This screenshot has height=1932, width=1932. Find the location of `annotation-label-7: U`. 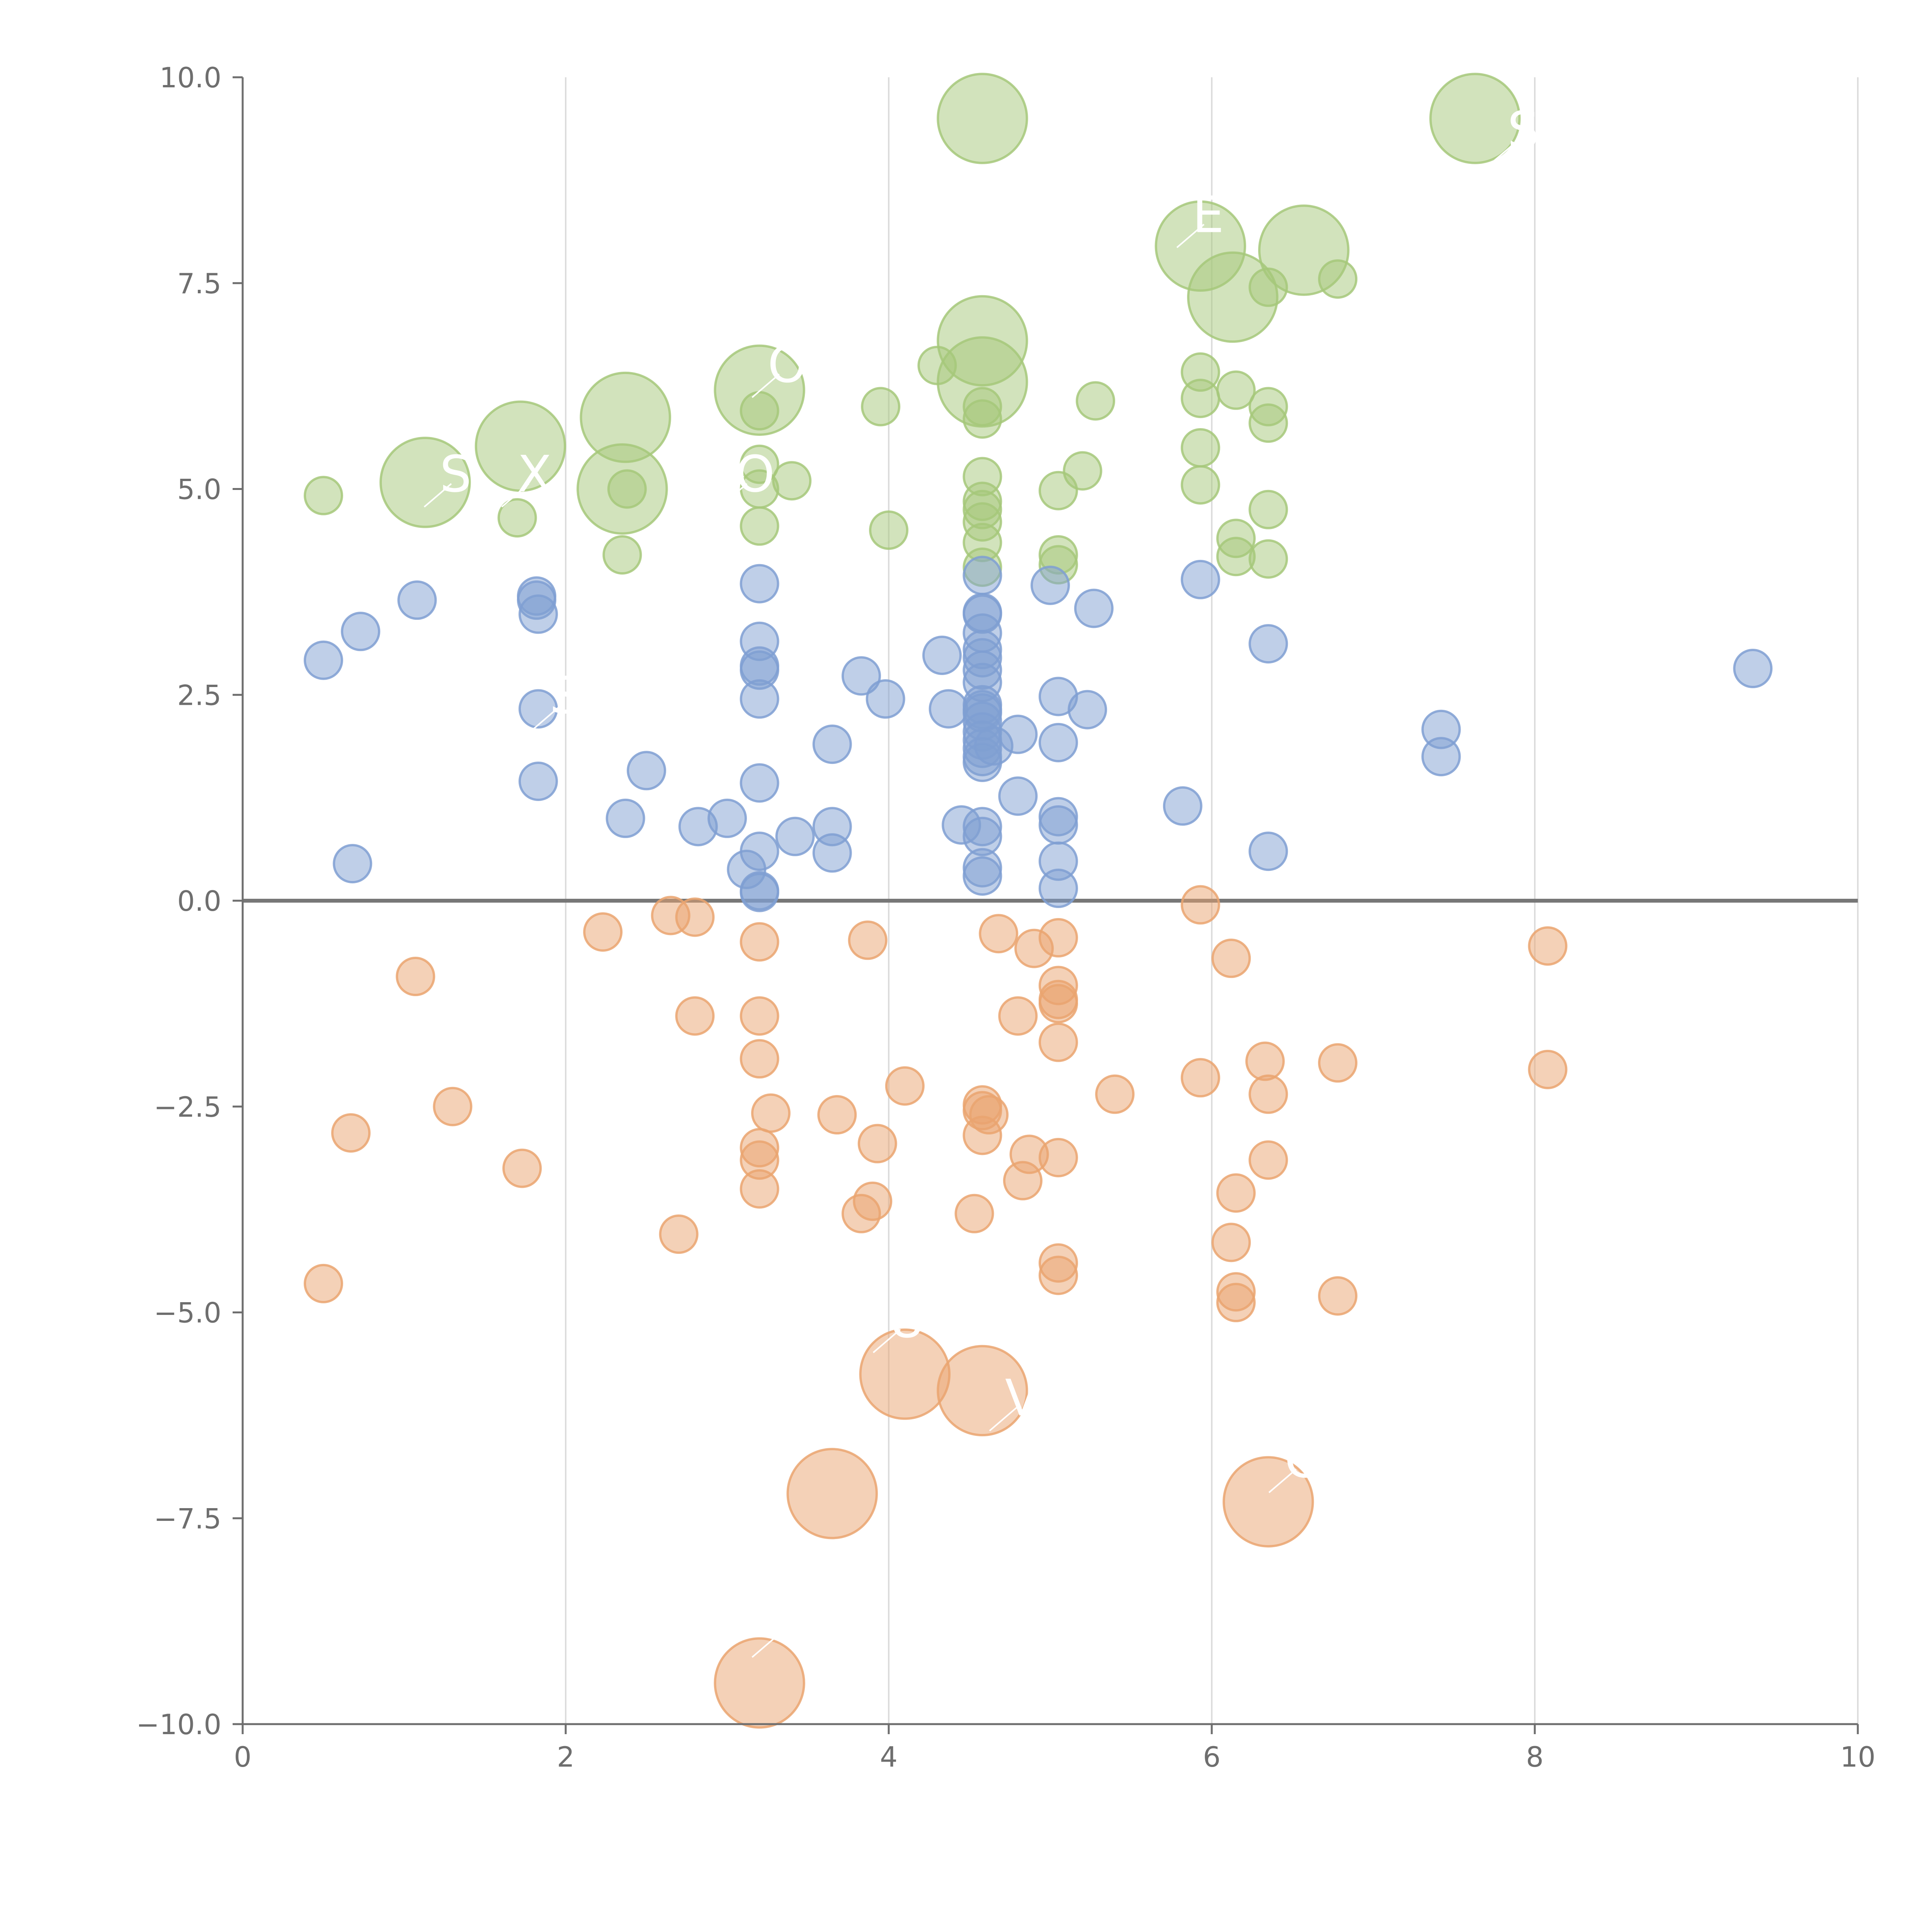

annotation-label-7: U is located at coordinates (907, 1319).